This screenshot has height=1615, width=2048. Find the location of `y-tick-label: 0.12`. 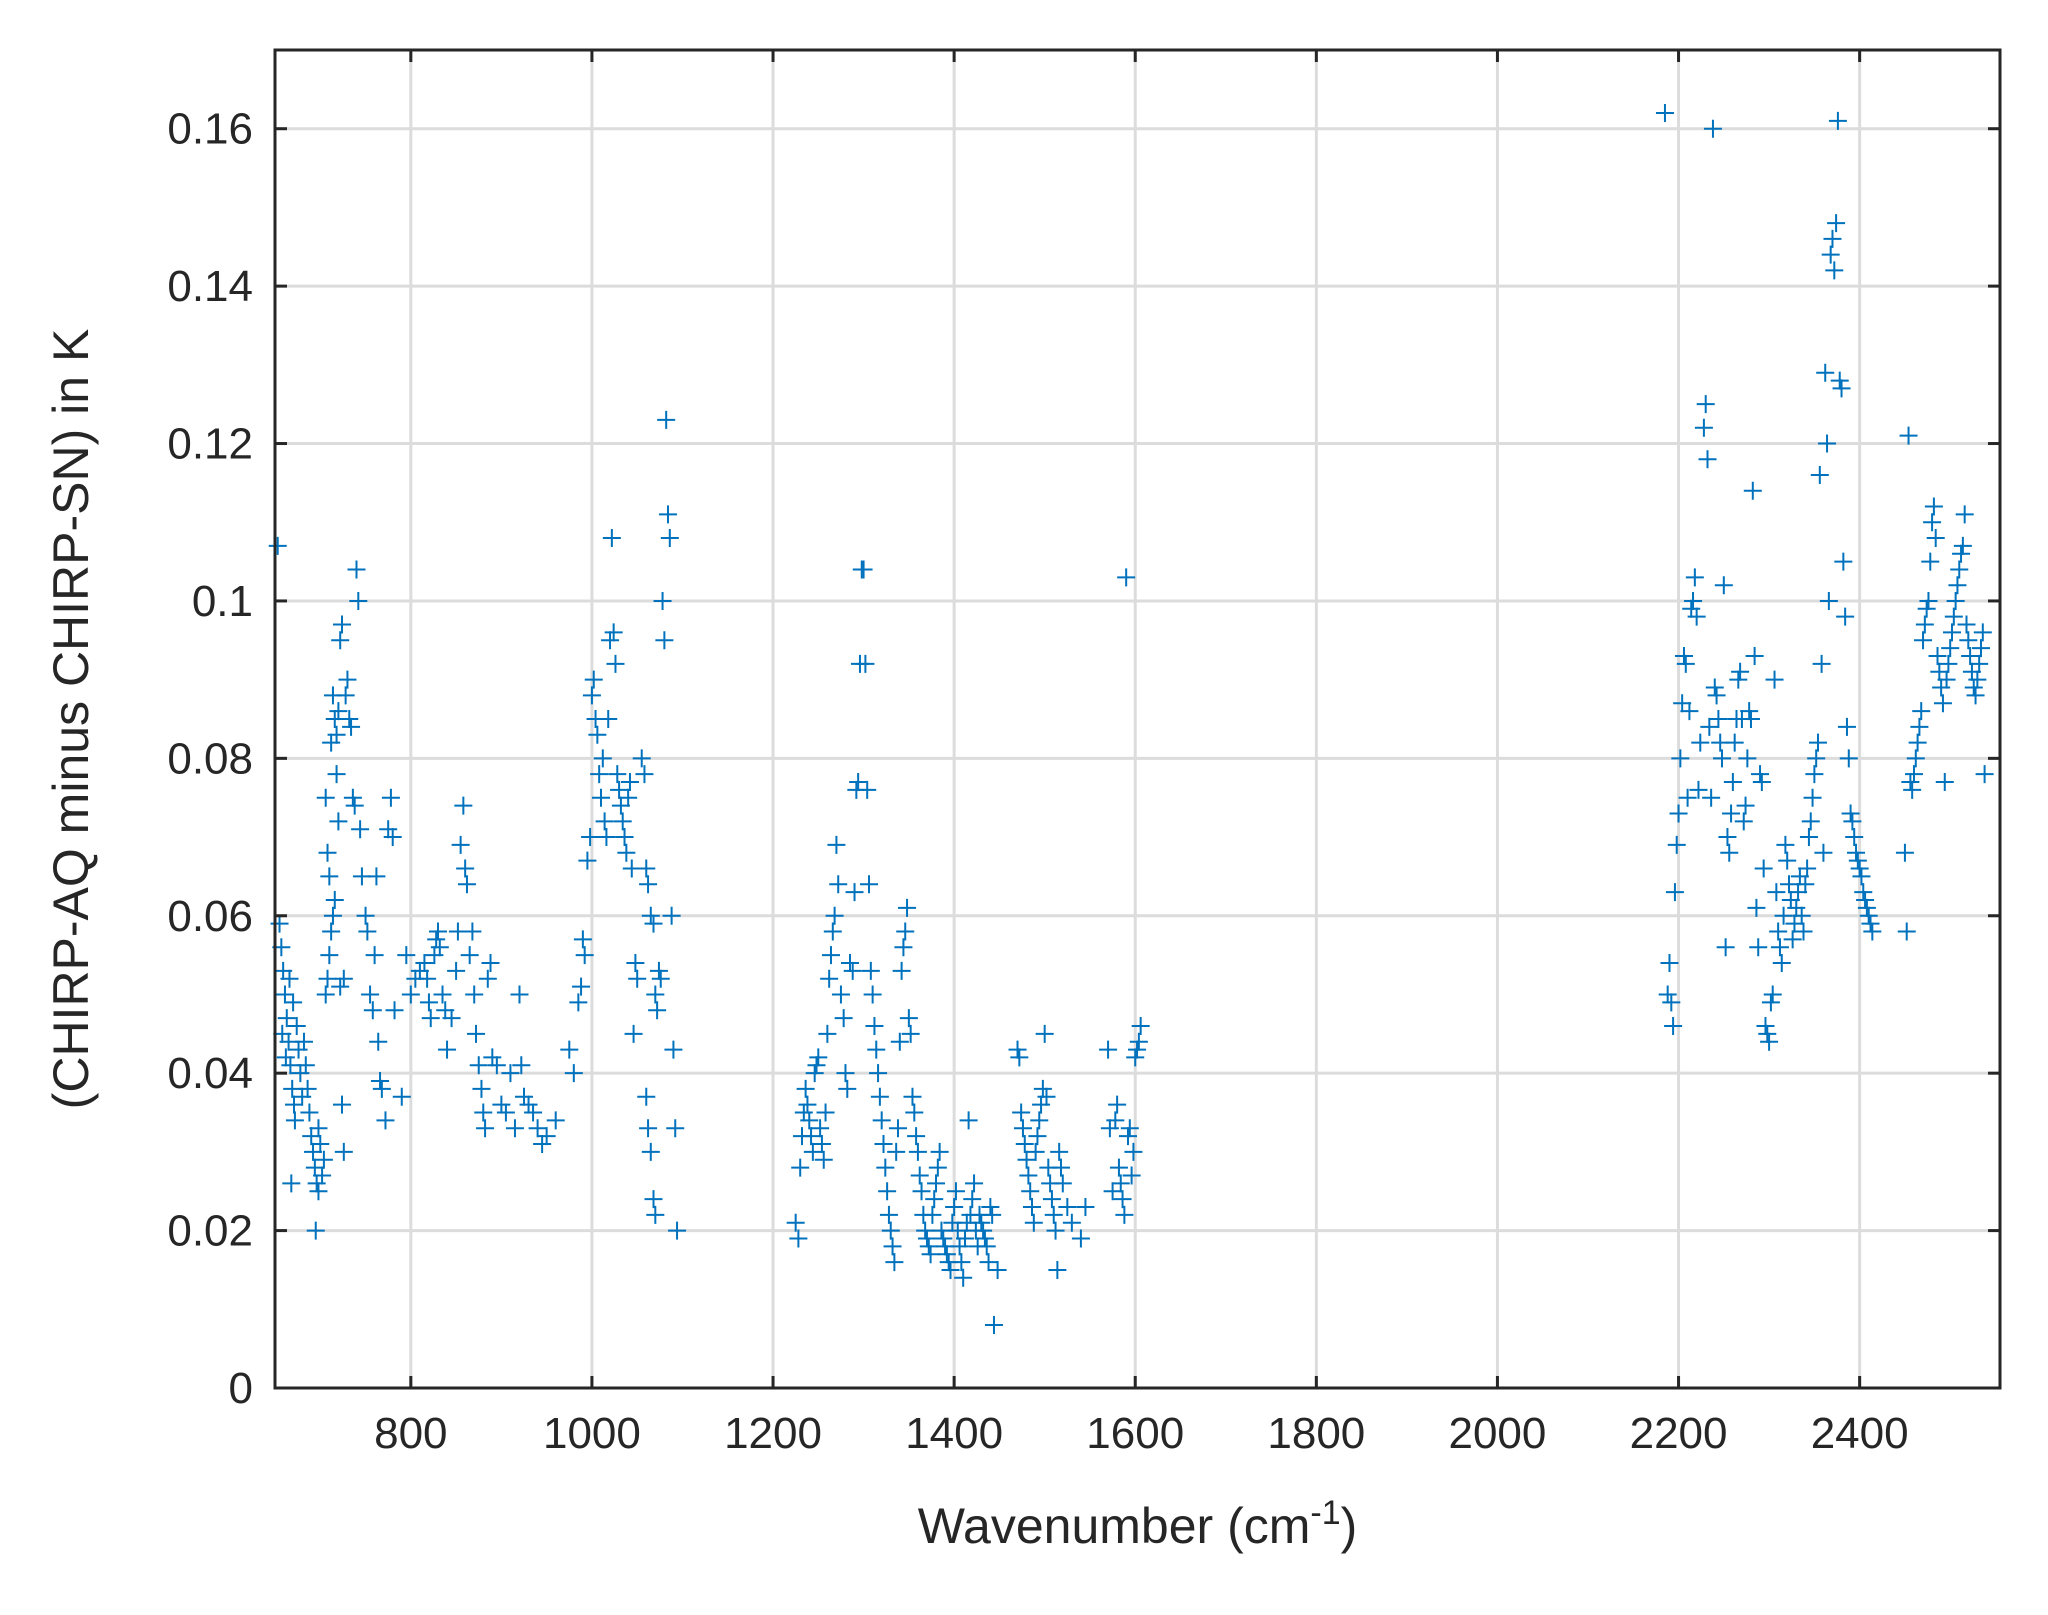

y-tick-label: 0.12 is located at coordinates (210, 444).